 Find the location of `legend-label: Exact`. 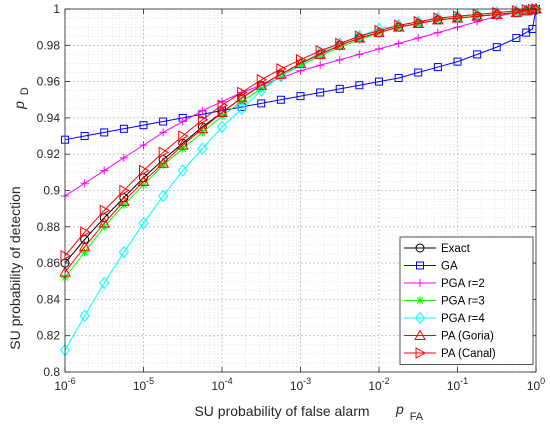

legend-label: Exact is located at coordinates (456, 249).